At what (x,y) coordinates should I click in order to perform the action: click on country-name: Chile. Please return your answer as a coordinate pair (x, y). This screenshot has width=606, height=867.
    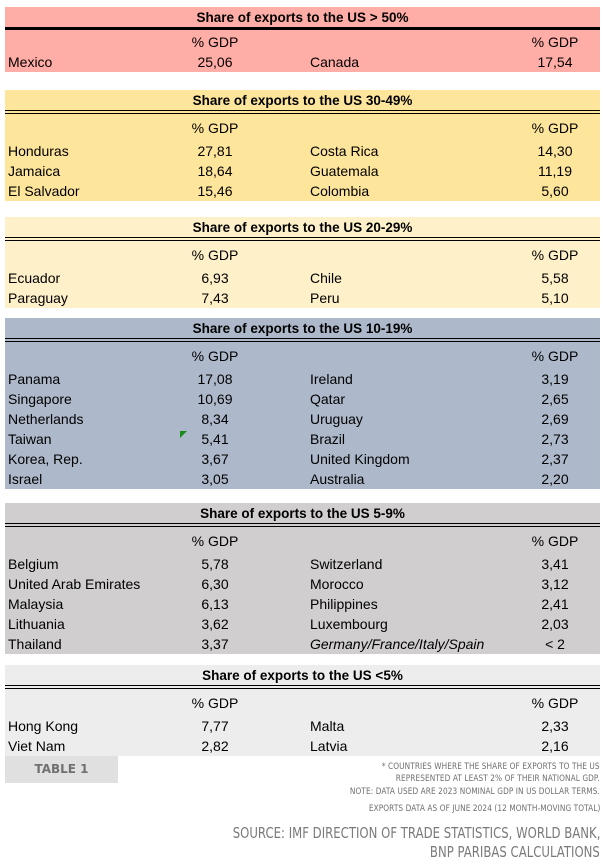
    Looking at the image, I should click on (326, 278).